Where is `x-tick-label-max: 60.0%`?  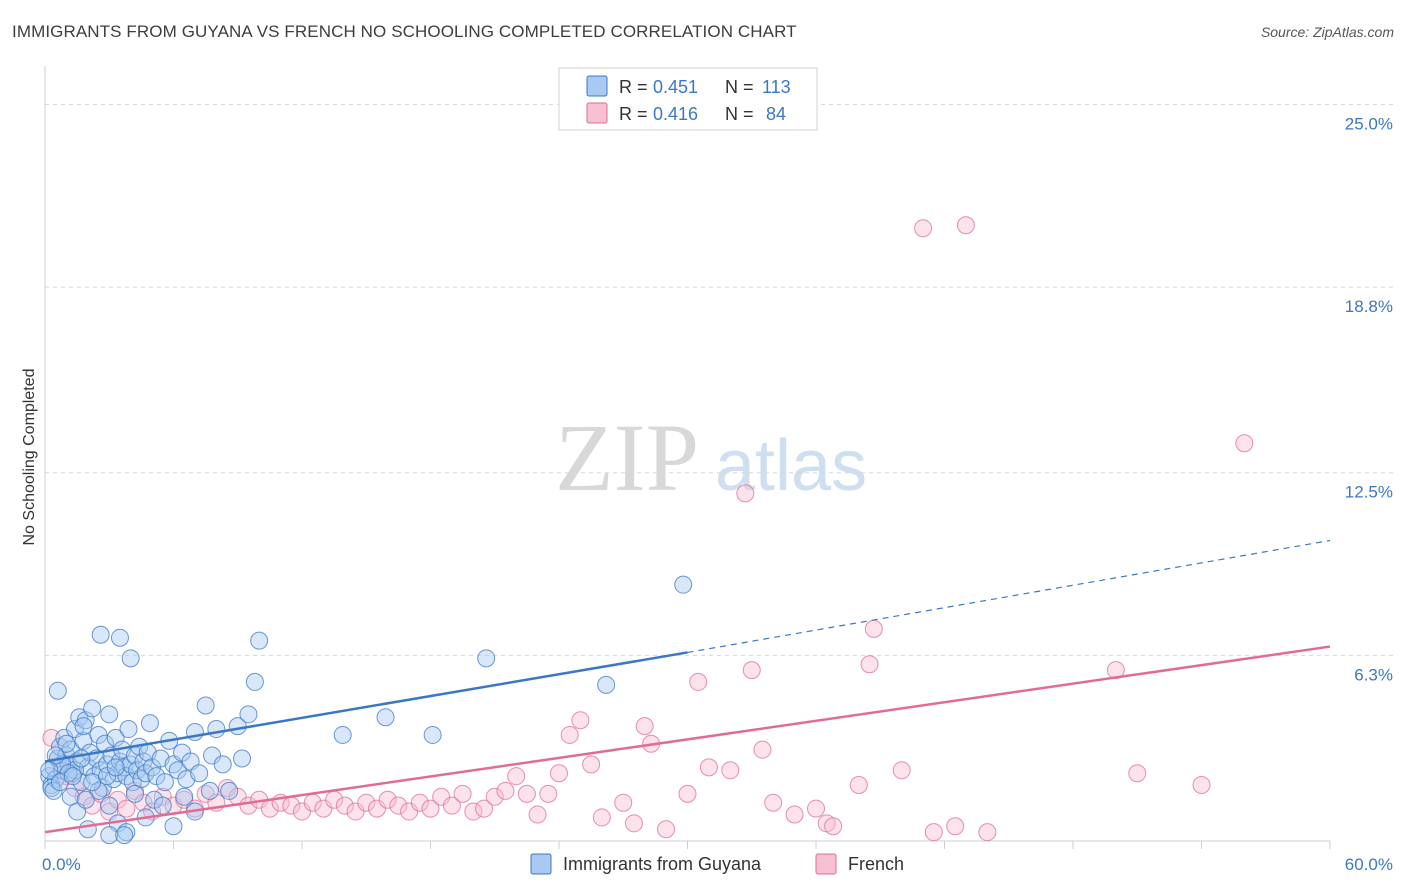 x-tick-label-max: 60.0% is located at coordinates (1369, 864).